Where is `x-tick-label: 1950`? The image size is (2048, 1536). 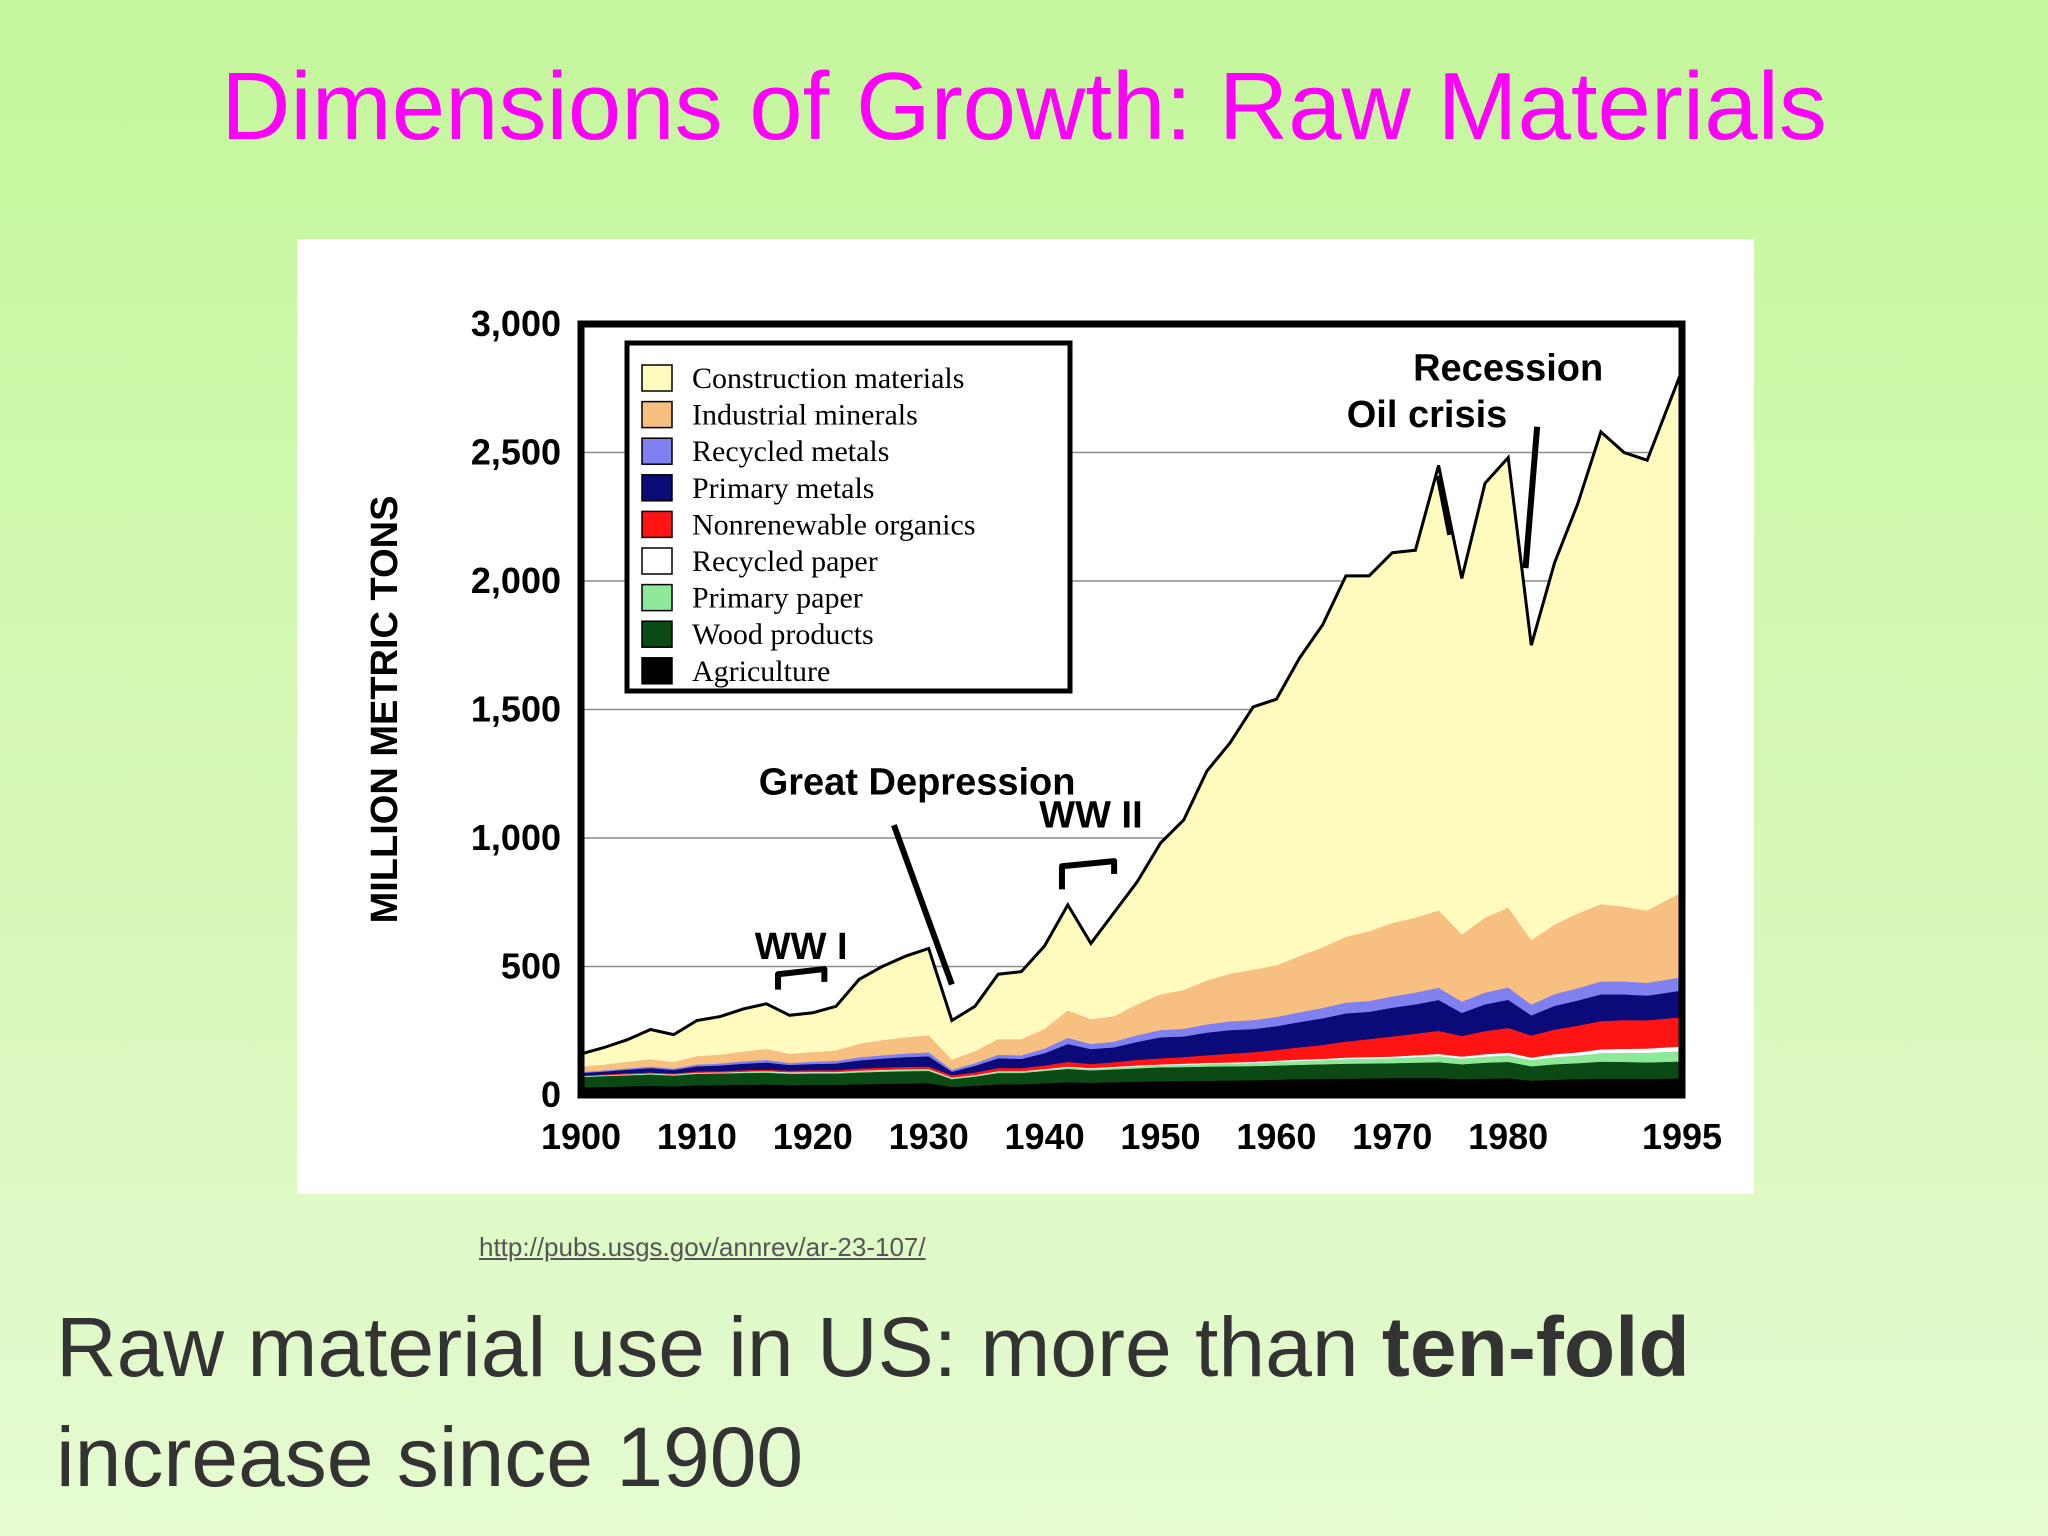 x-tick-label: 1950 is located at coordinates (1160, 1136).